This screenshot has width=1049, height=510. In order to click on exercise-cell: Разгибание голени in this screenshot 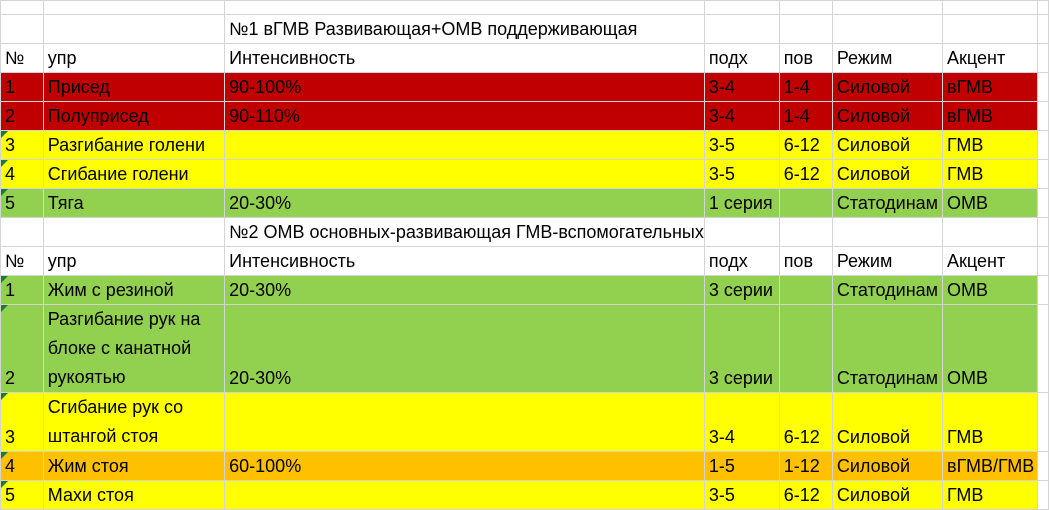, I will do `click(134, 145)`.